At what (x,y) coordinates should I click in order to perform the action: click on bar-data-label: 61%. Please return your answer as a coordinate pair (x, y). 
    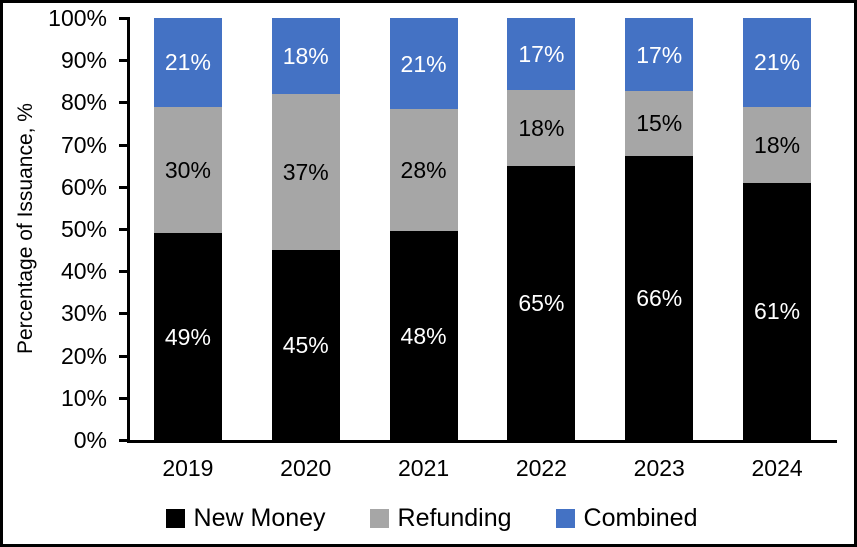
    Looking at the image, I should click on (777, 311).